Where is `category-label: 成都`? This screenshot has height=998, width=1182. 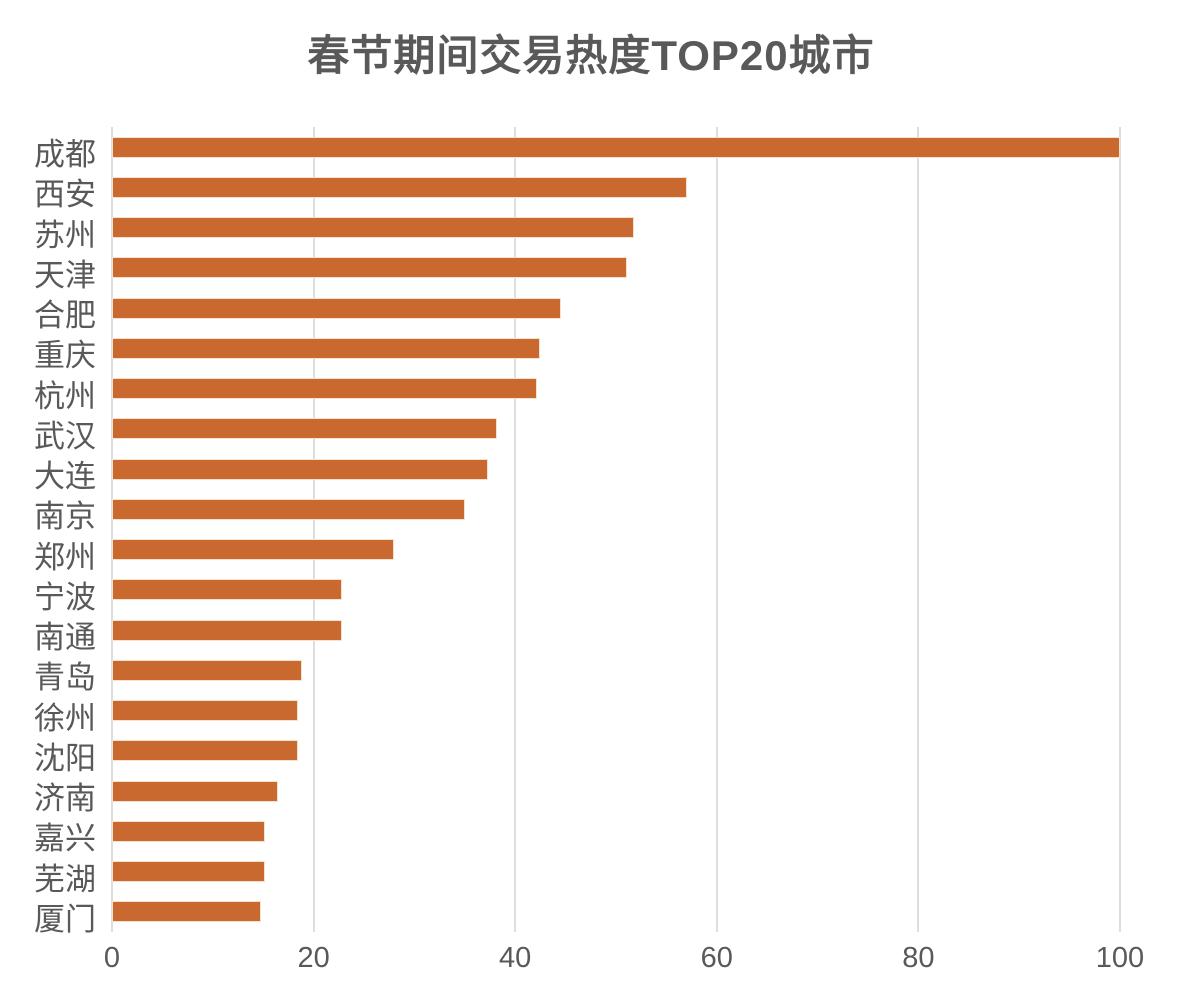 category-label: 成都 is located at coordinates (65, 155).